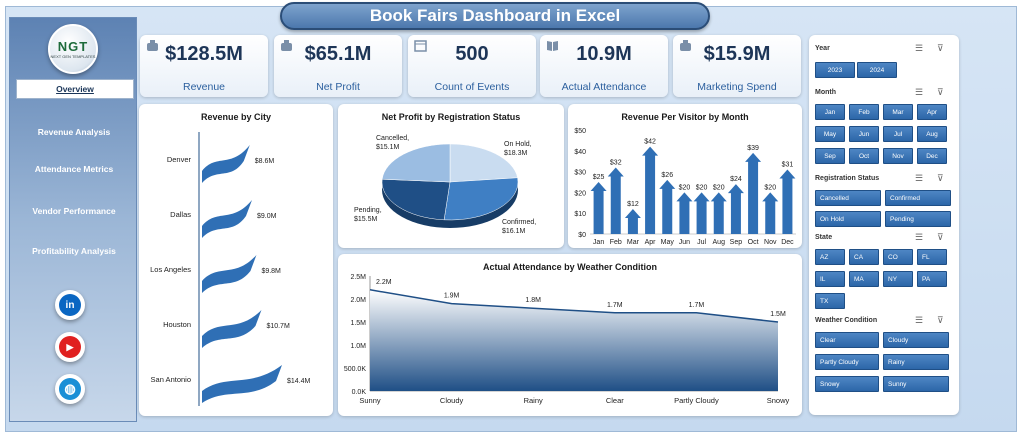  I want to click on filter-state-az: AZ, so click(830, 257).